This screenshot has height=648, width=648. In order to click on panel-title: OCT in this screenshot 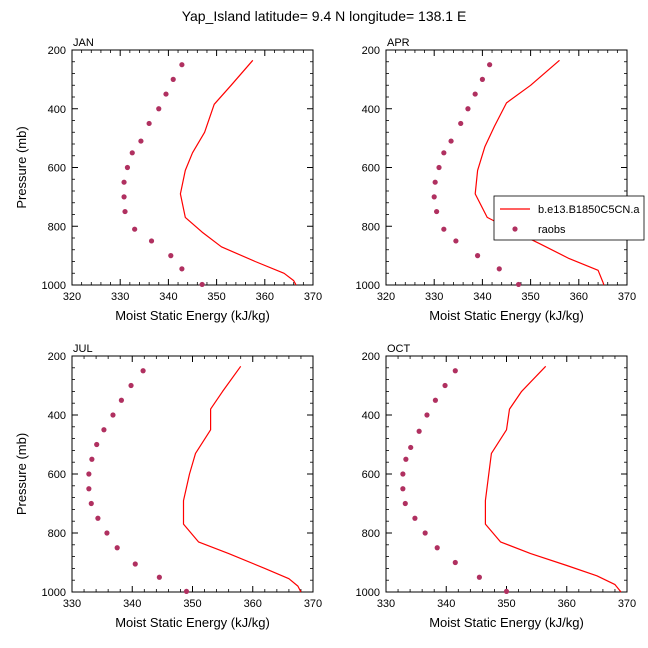, I will do `click(399, 349)`.